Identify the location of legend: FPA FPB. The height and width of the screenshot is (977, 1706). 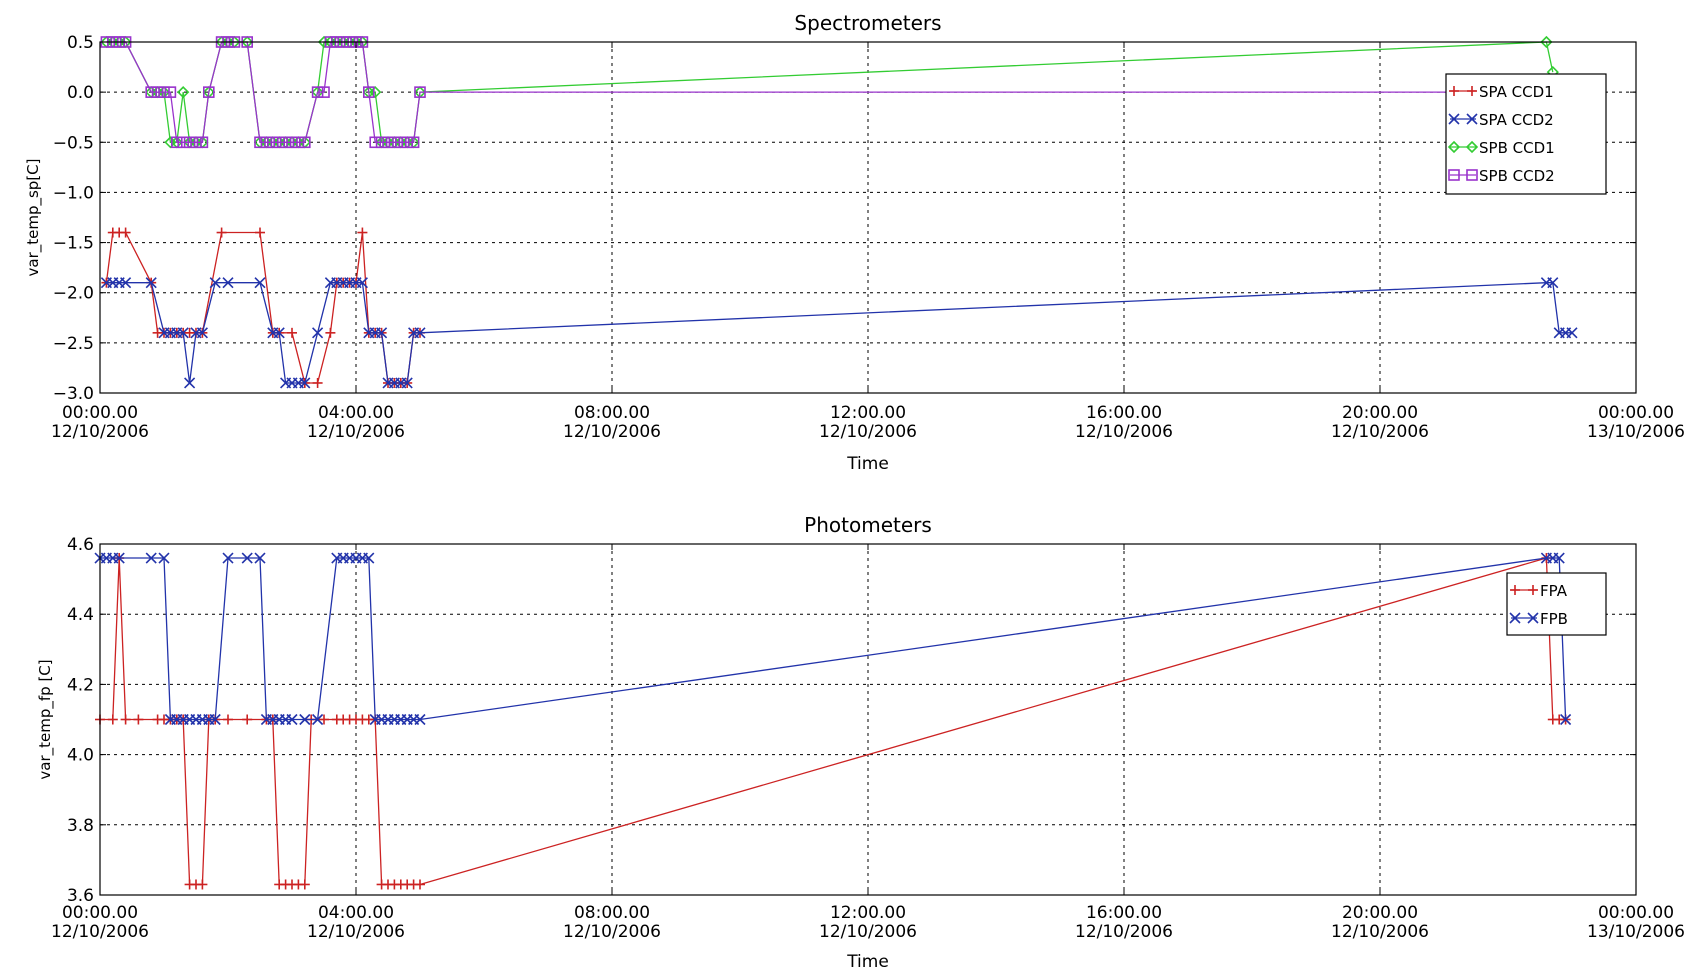
(1556, 604).